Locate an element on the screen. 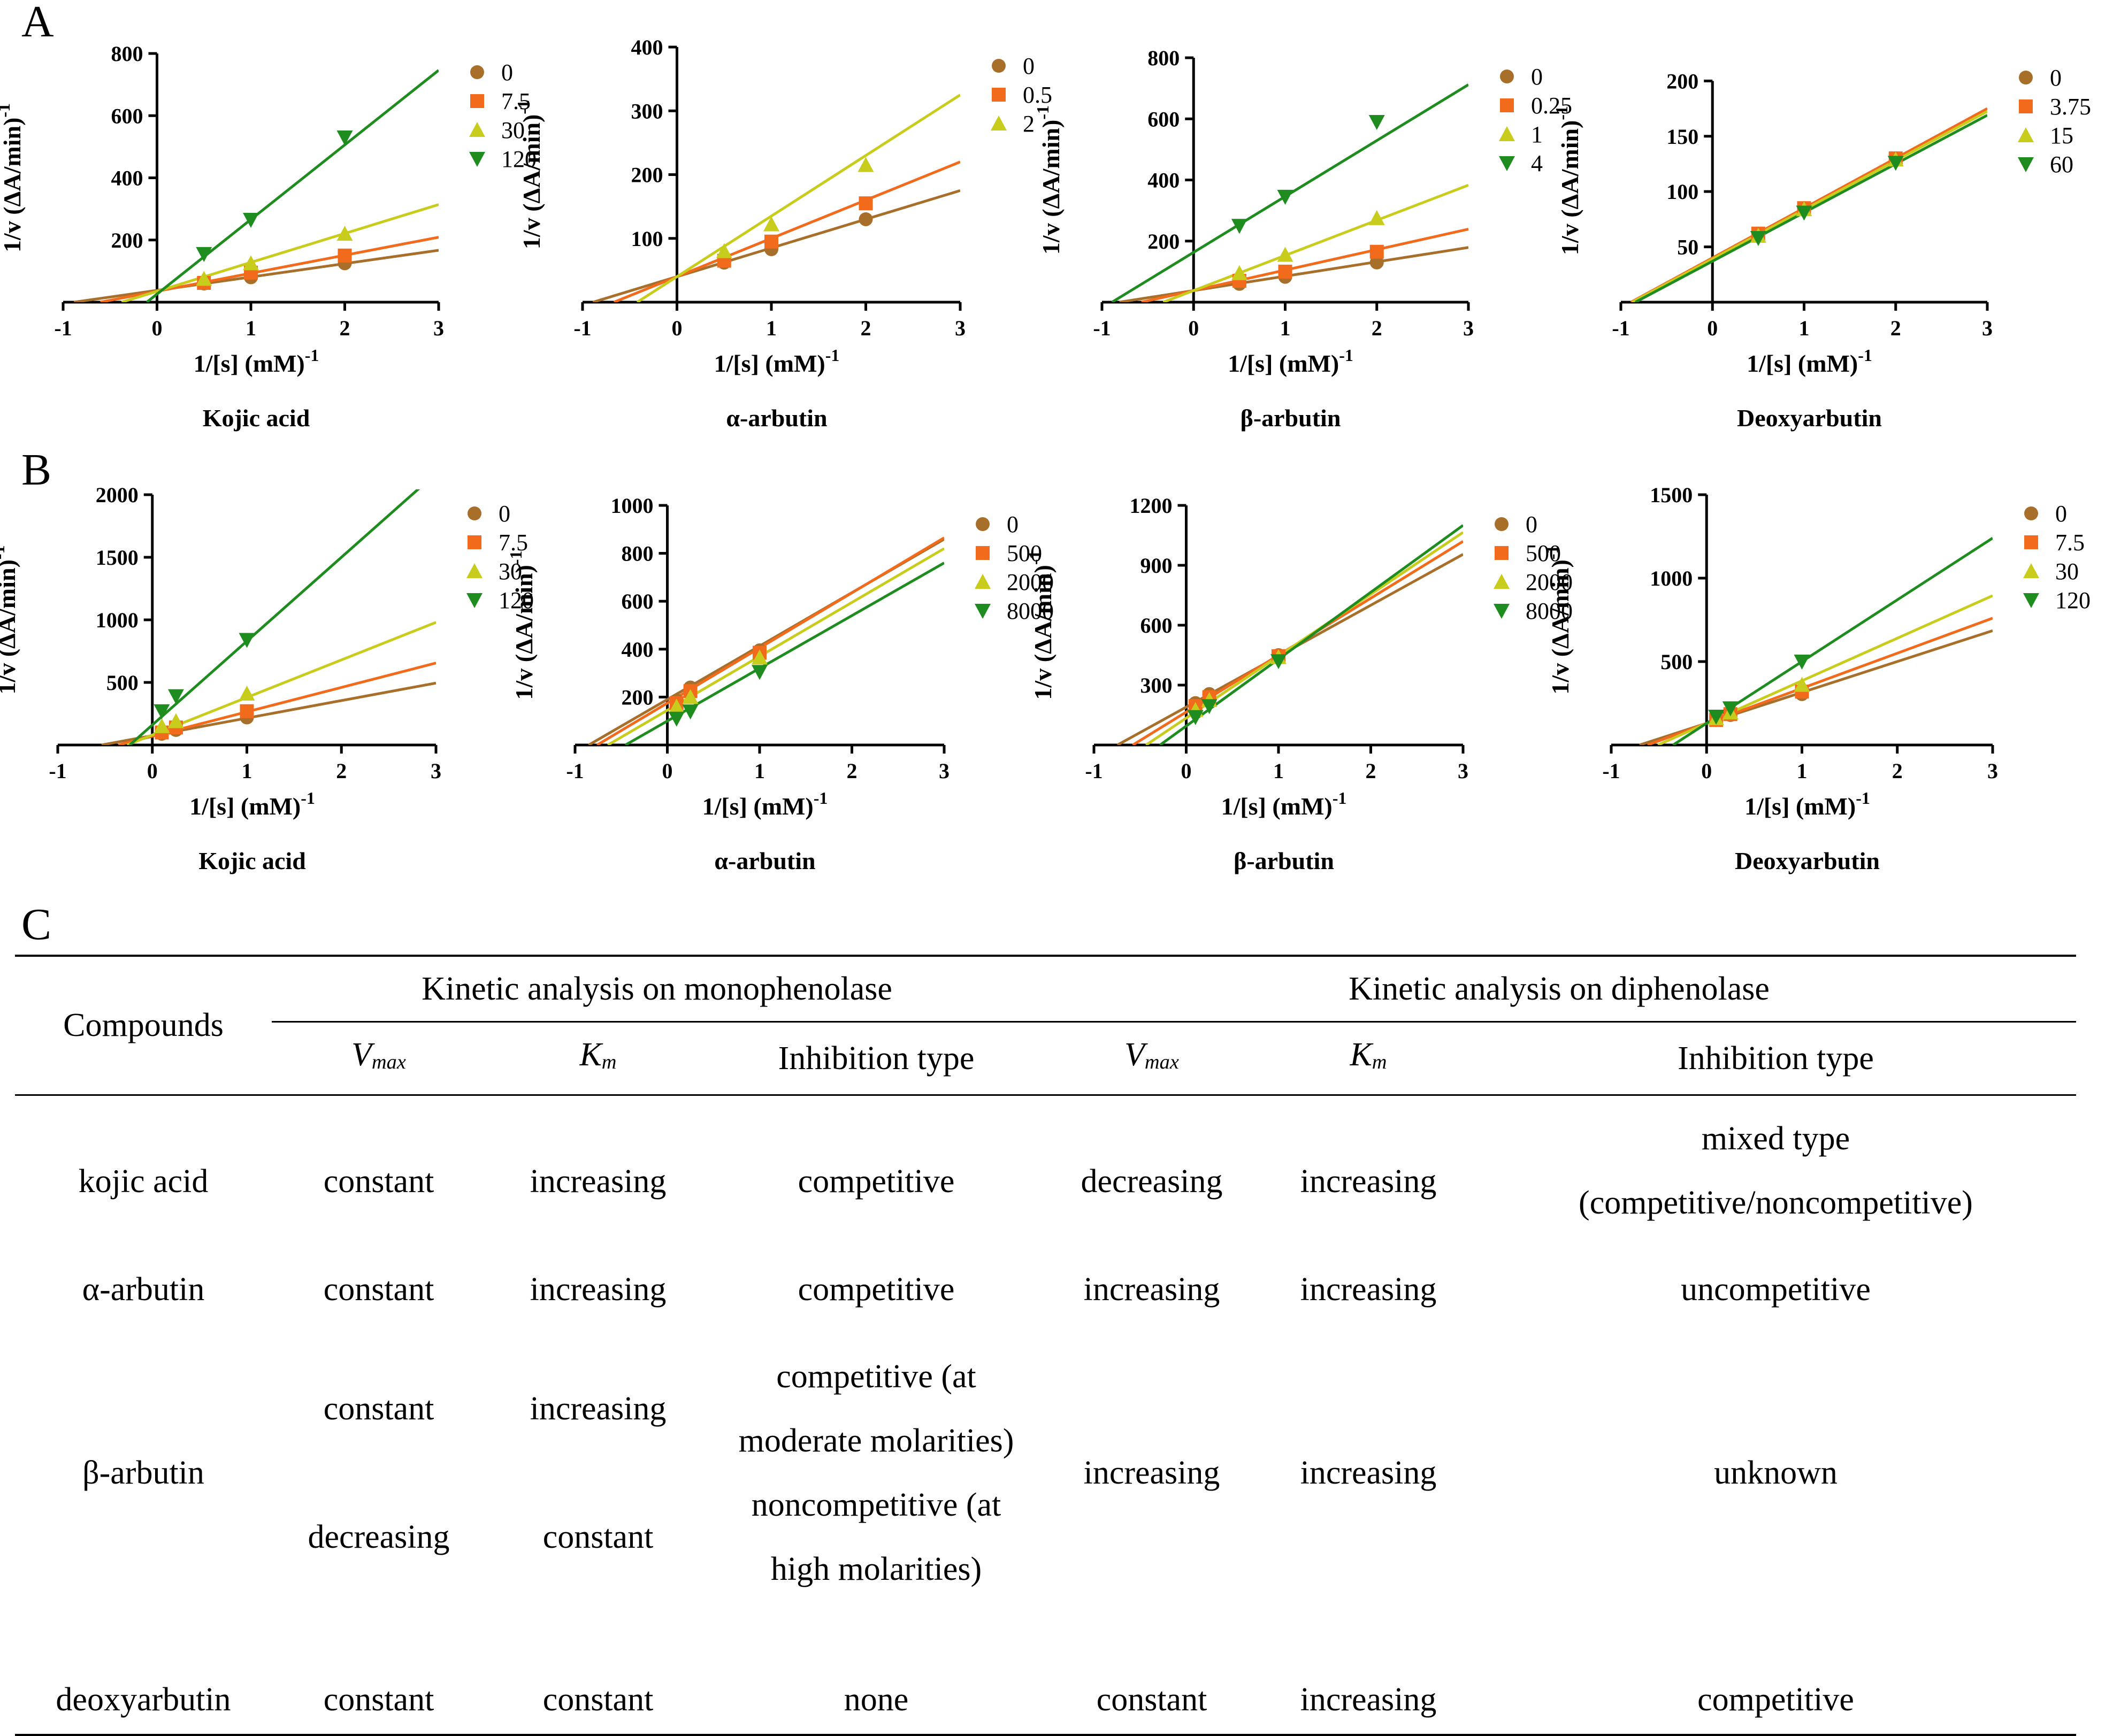  cell-mono-type-line3: noncompetitive (at is located at coordinates (876, 1504).